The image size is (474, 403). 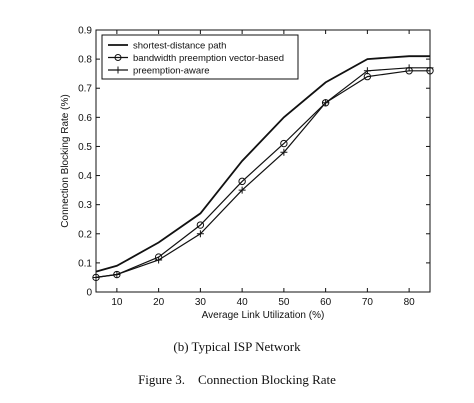 I want to click on legend-box, so click(x=200, y=57).